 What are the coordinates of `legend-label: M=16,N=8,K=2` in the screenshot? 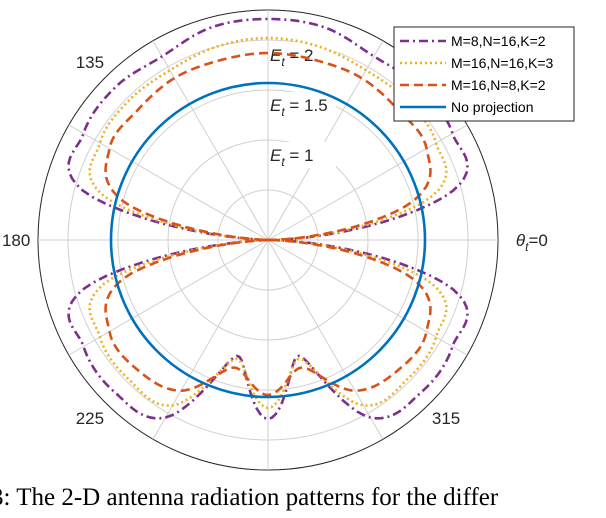 It's located at (498, 85).